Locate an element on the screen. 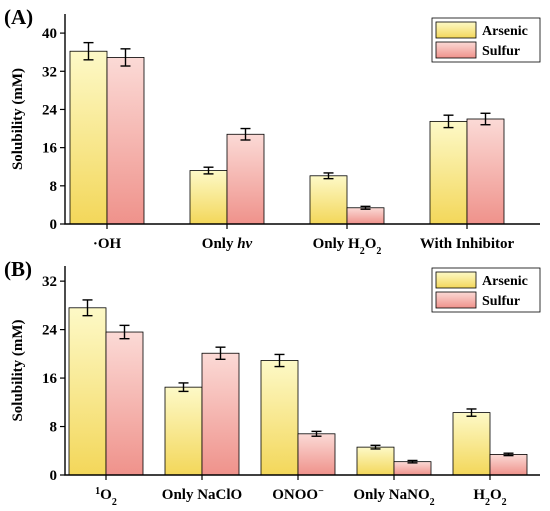 This screenshot has height=511, width=550. x-tick-label: Only NaNO2 is located at coordinates (393, 497).